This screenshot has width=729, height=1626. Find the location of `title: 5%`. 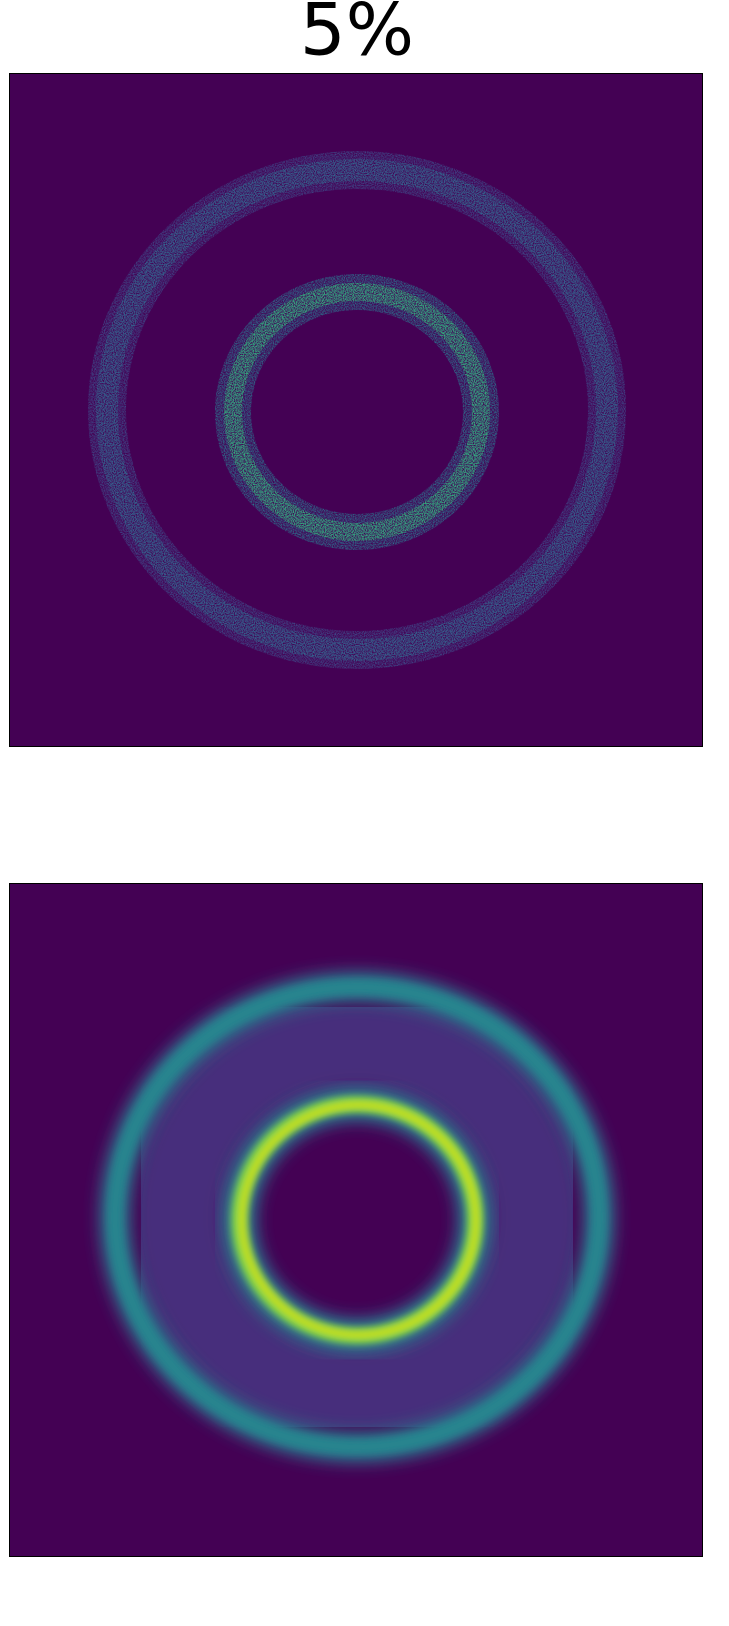

title: 5% is located at coordinates (357, 36).